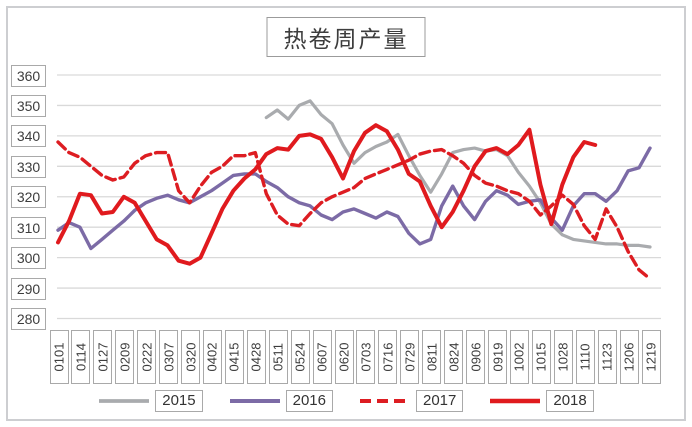 This screenshot has height=427, width=692. What do you see at coordinates (28, 75) in the screenshot?
I see `y-tick-label: 360` at bounding box center [28, 75].